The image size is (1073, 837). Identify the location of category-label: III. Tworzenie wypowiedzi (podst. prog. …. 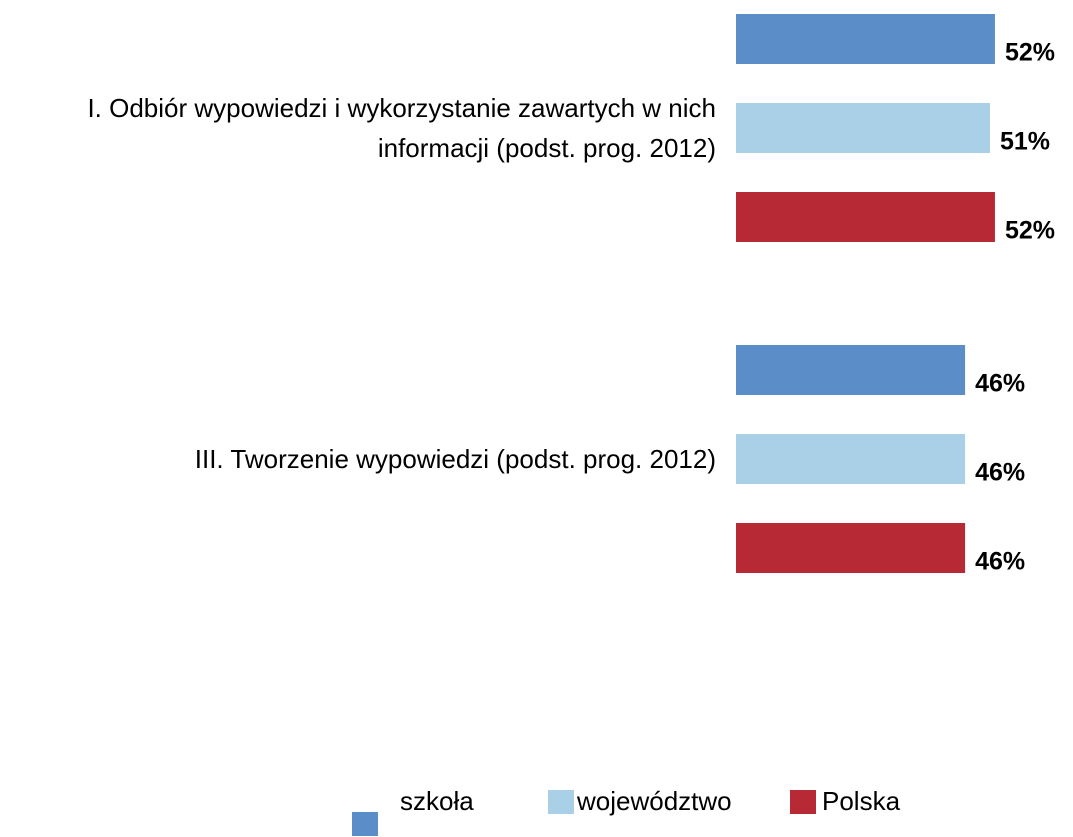
(455, 459).